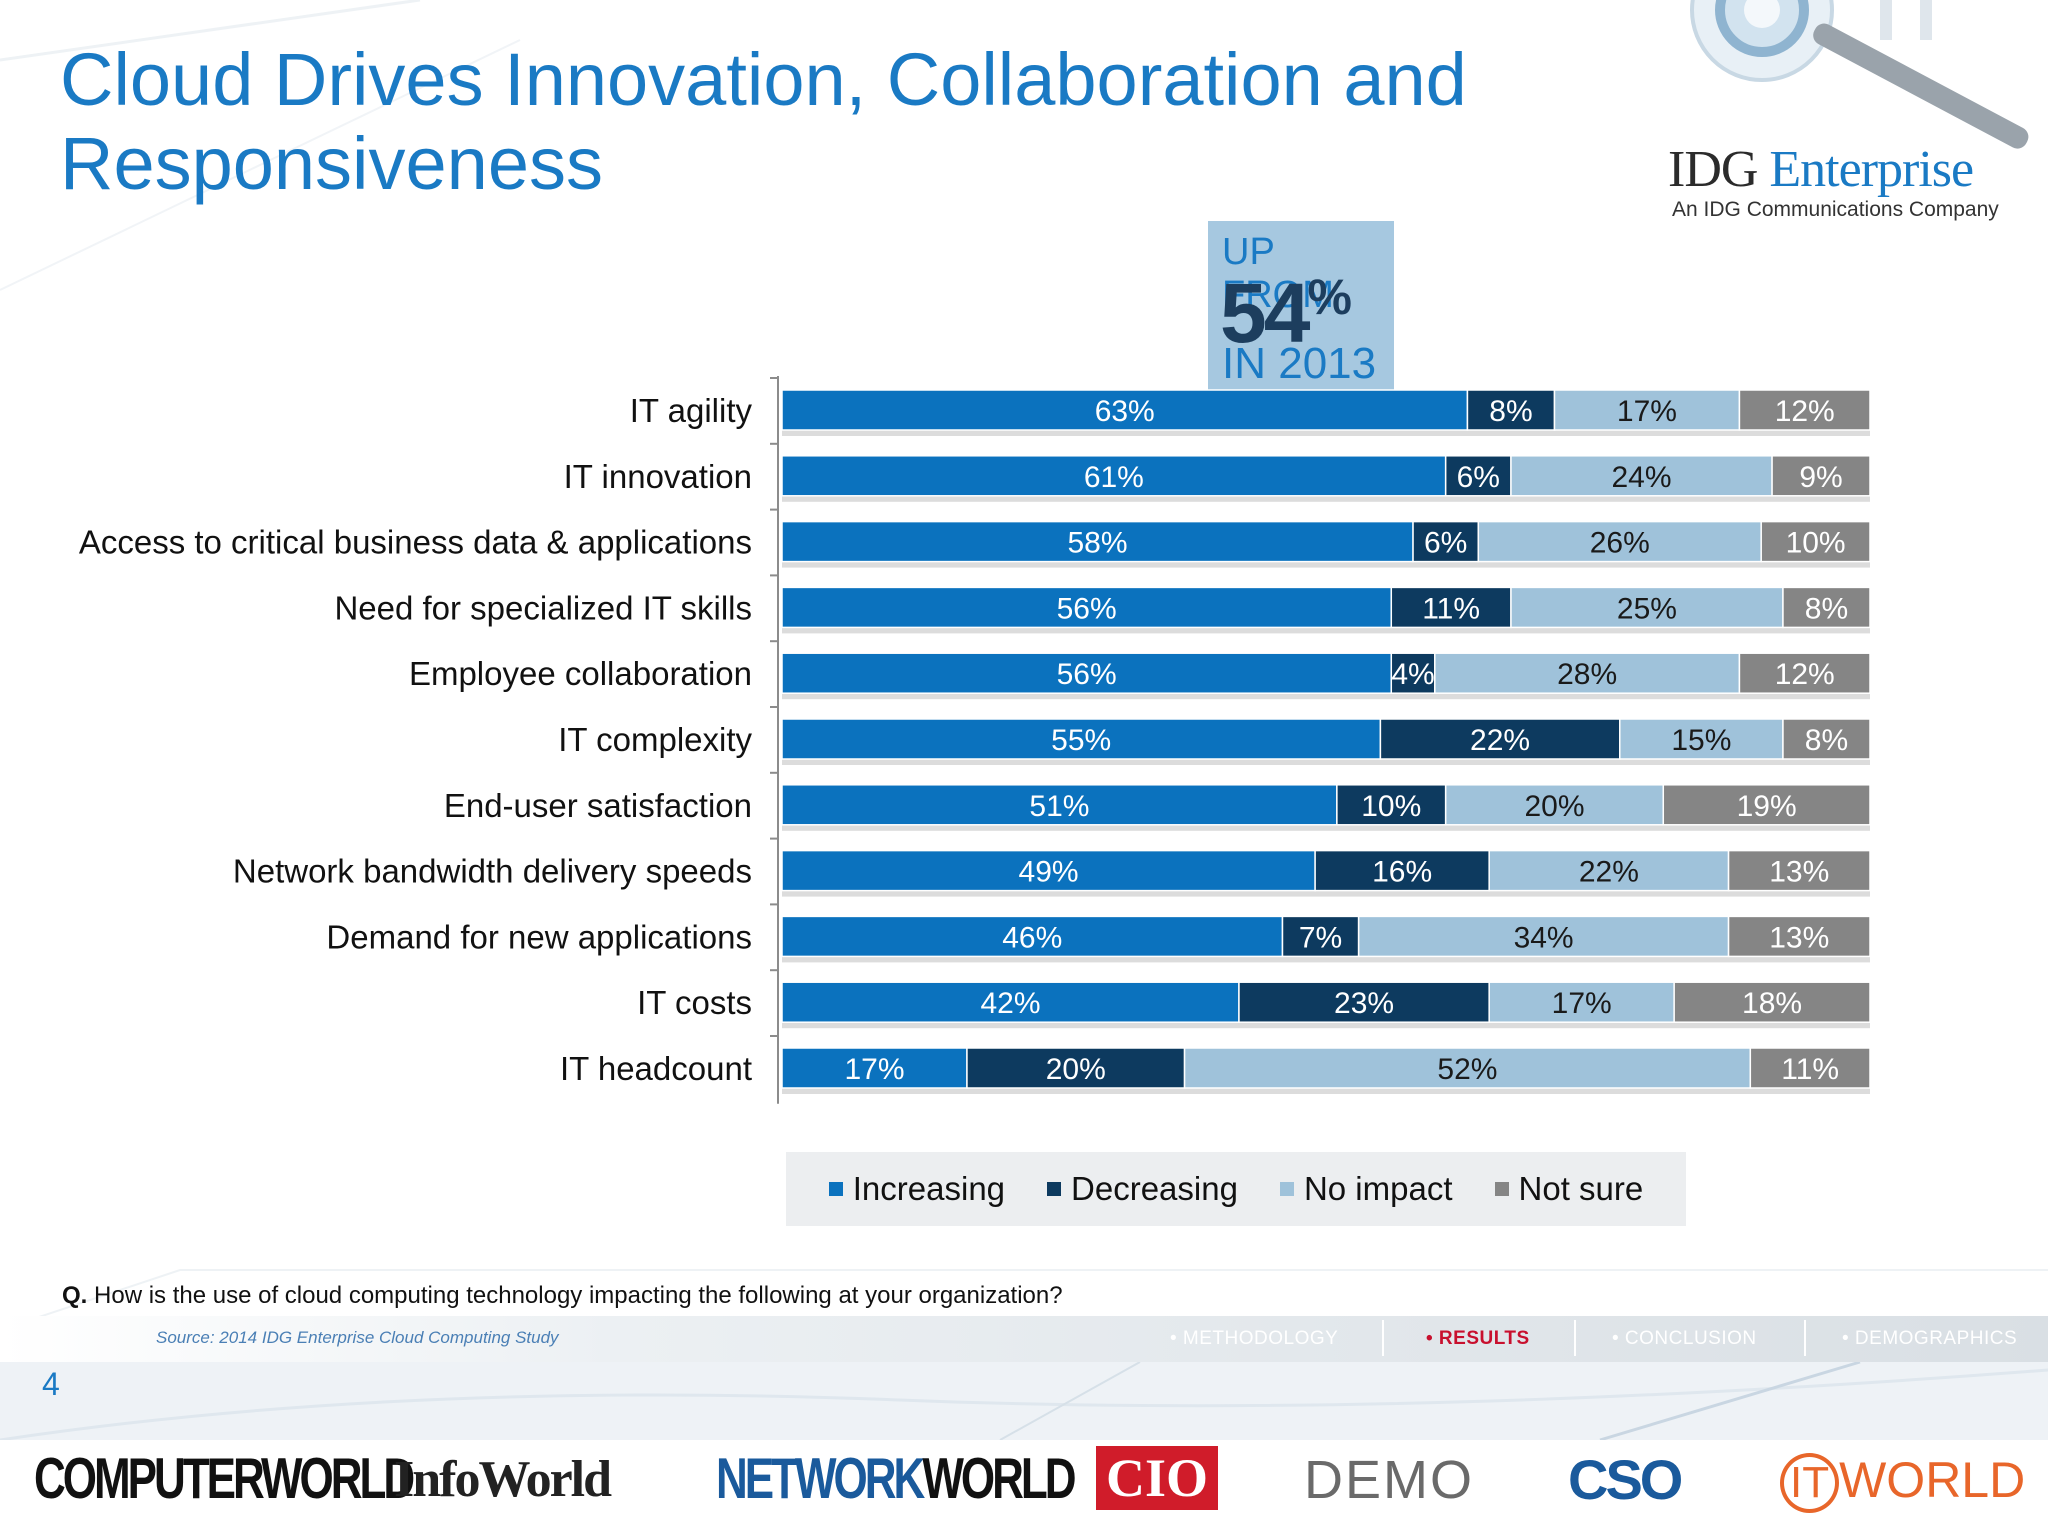 The width and height of the screenshot is (2048, 1536). Describe the element at coordinates (1054, 1189) in the screenshot. I see `legend-swatch-decreasing` at that location.